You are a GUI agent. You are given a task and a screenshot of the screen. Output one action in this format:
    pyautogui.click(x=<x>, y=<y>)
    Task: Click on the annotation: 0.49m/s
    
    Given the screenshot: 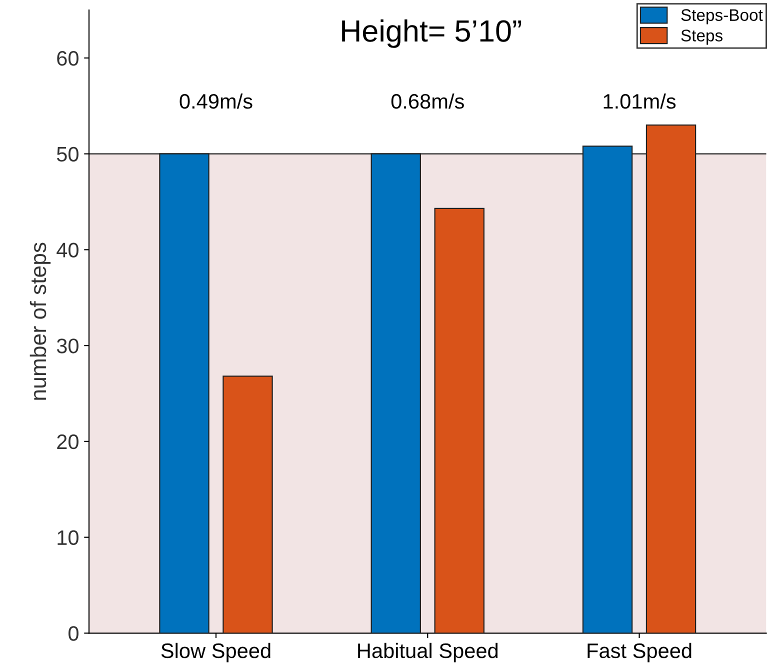 What is the action you would take?
    pyautogui.click(x=216, y=101)
    